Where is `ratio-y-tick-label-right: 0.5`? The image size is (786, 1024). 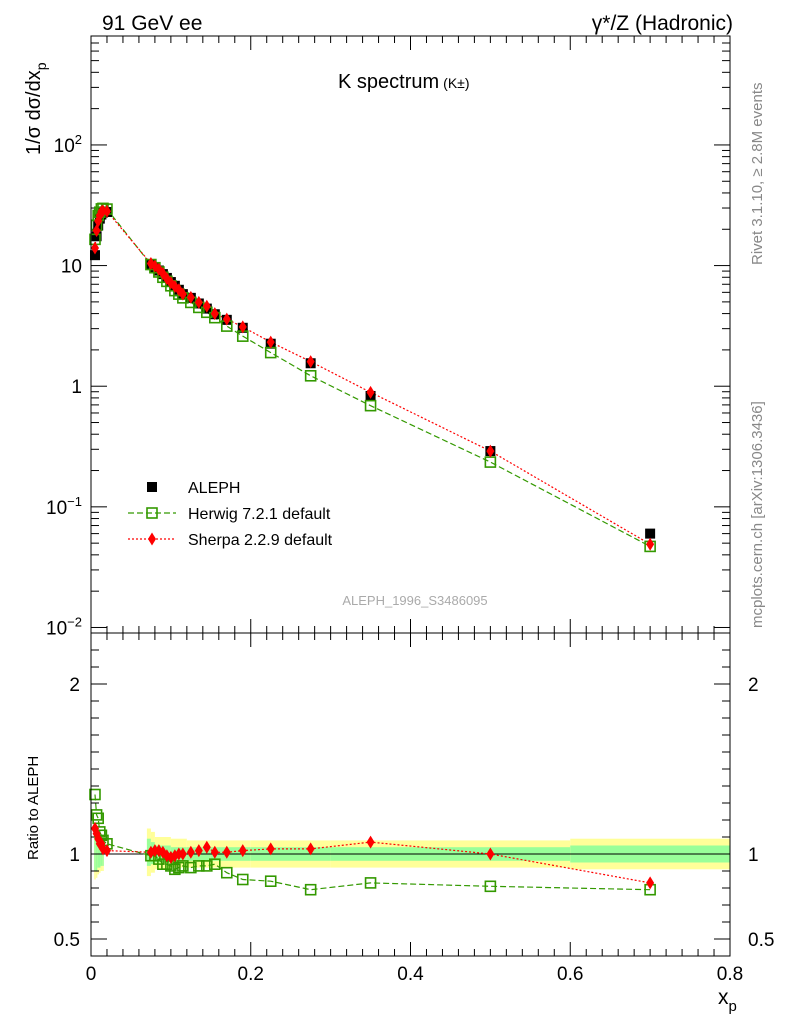 ratio-y-tick-label-right: 0.5 is located at coordinates (761, 940).